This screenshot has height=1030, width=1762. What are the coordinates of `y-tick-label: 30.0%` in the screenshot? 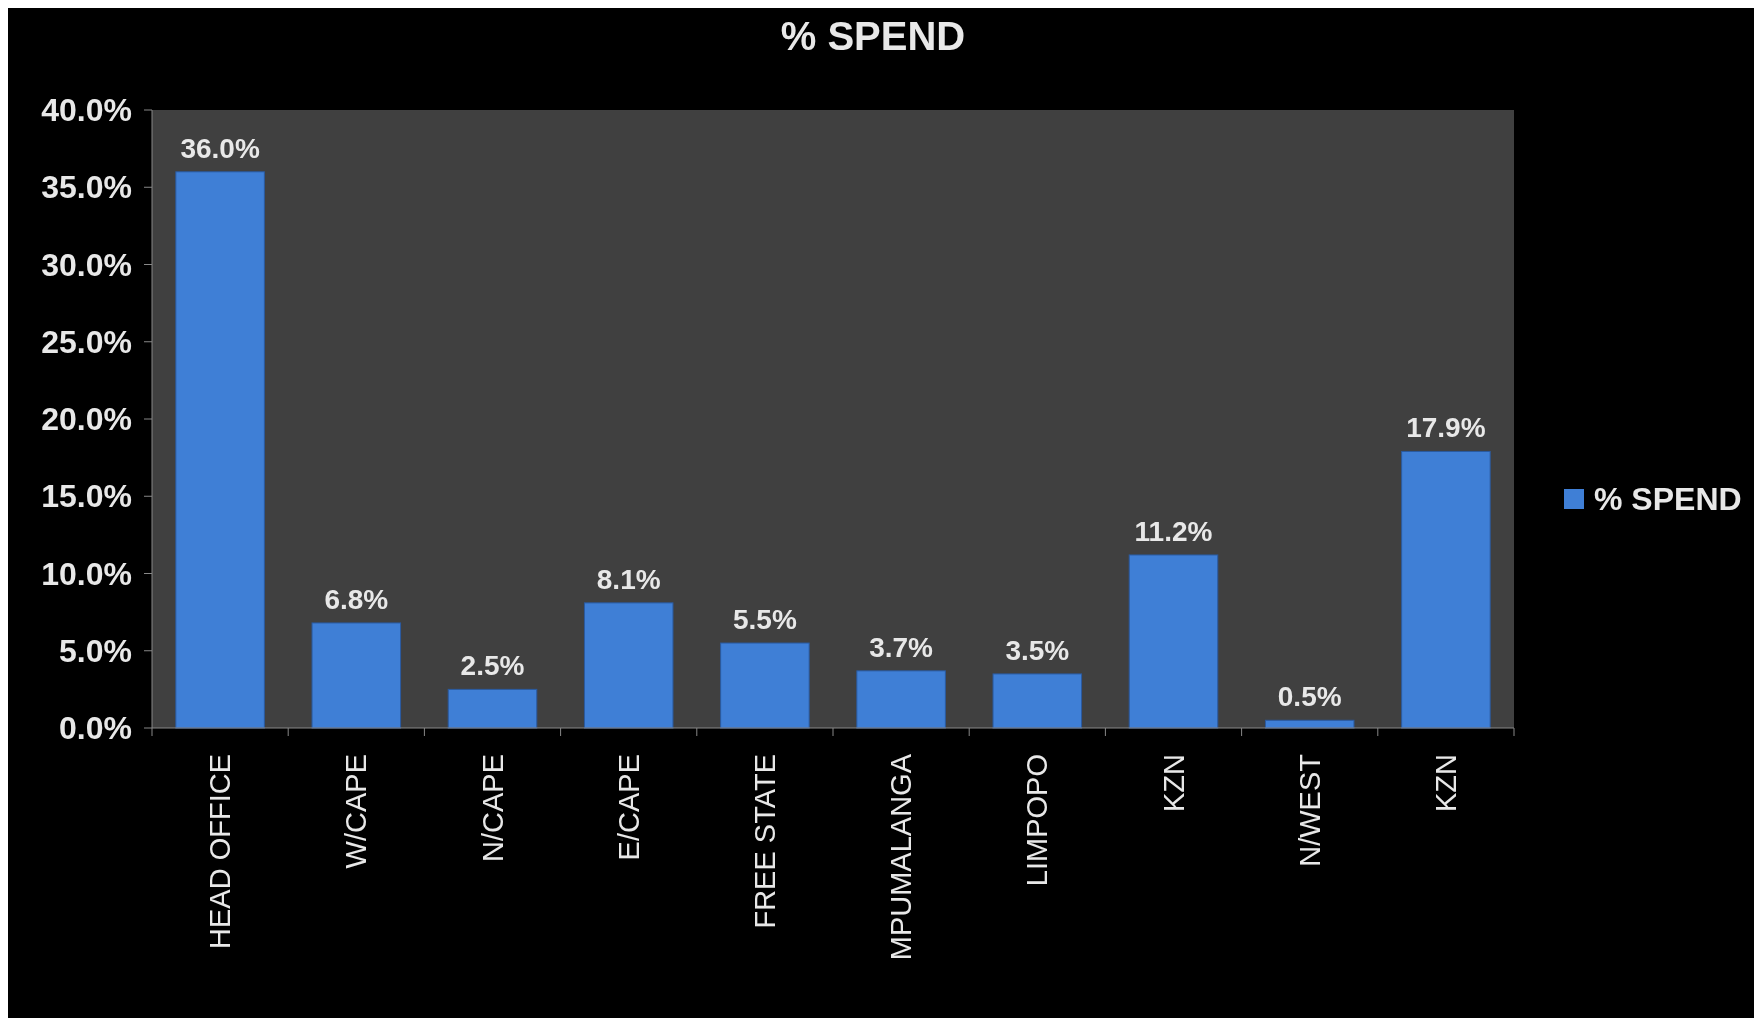 It's located at (86, 264).